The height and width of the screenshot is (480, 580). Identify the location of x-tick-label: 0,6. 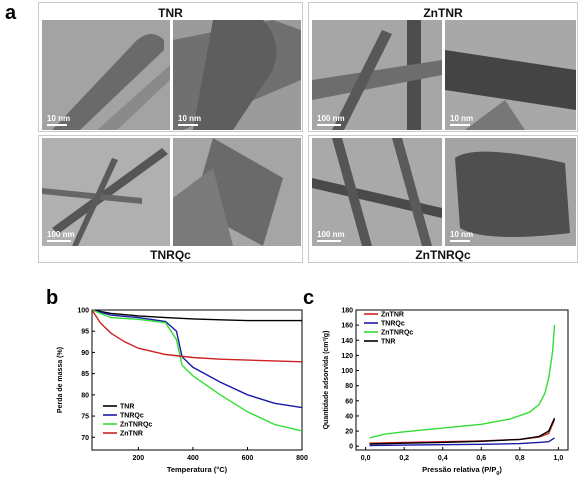
(481, 458).